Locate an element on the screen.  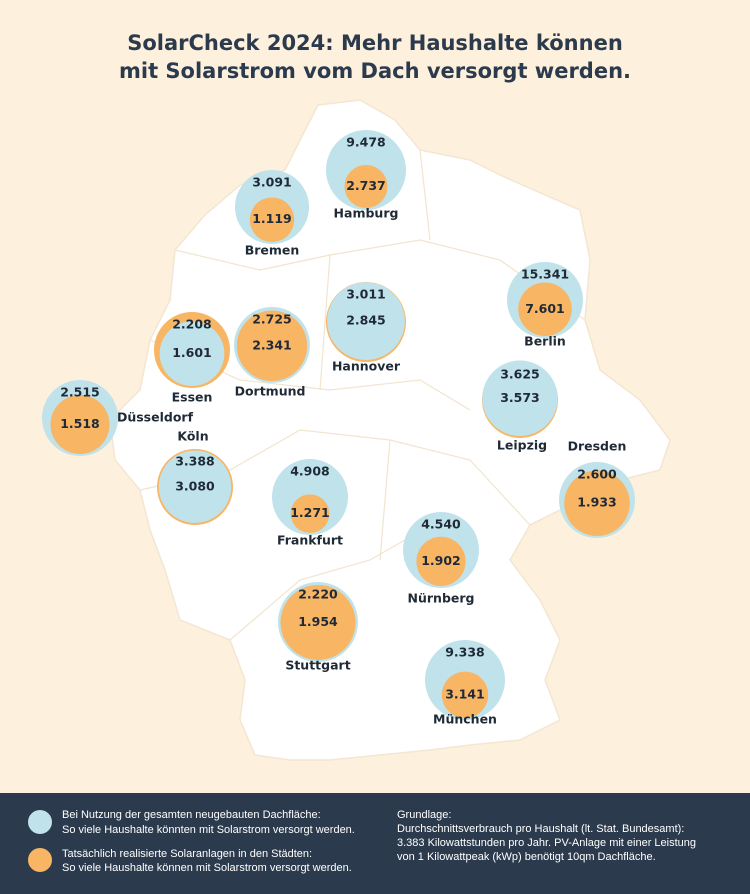
value-label: 3.573 is located at coordinates (520, 397).